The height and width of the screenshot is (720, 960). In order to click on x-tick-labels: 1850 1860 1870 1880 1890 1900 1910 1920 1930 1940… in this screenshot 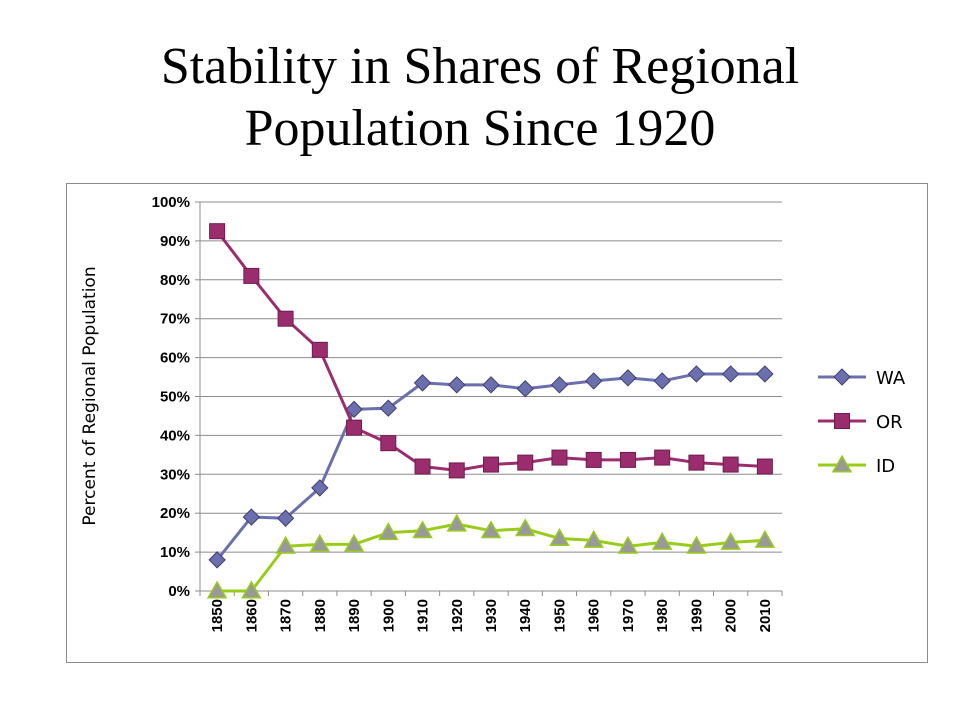, I will do `click(491, 615)`.